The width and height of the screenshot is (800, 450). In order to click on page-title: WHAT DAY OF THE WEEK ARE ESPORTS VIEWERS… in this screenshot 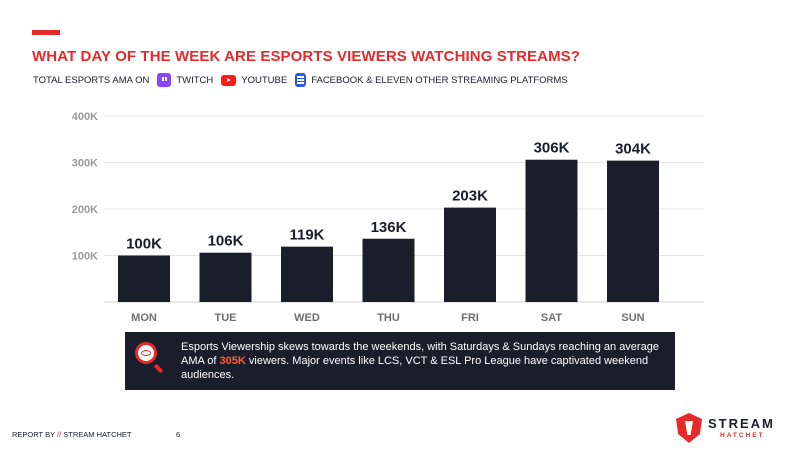, I will do `click(306, 56)`.